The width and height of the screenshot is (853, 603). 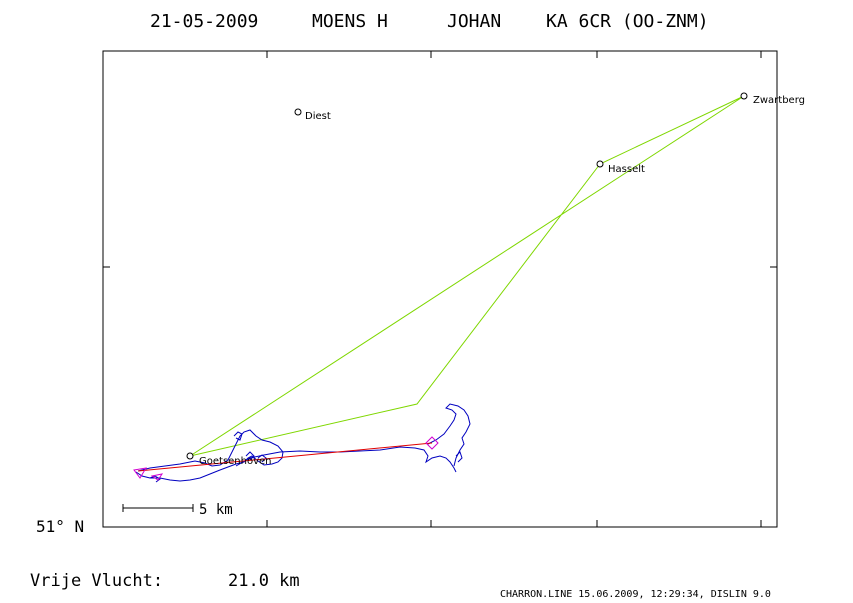 I want to click on place-label-diest: Diest, so click(x=318, y=116).